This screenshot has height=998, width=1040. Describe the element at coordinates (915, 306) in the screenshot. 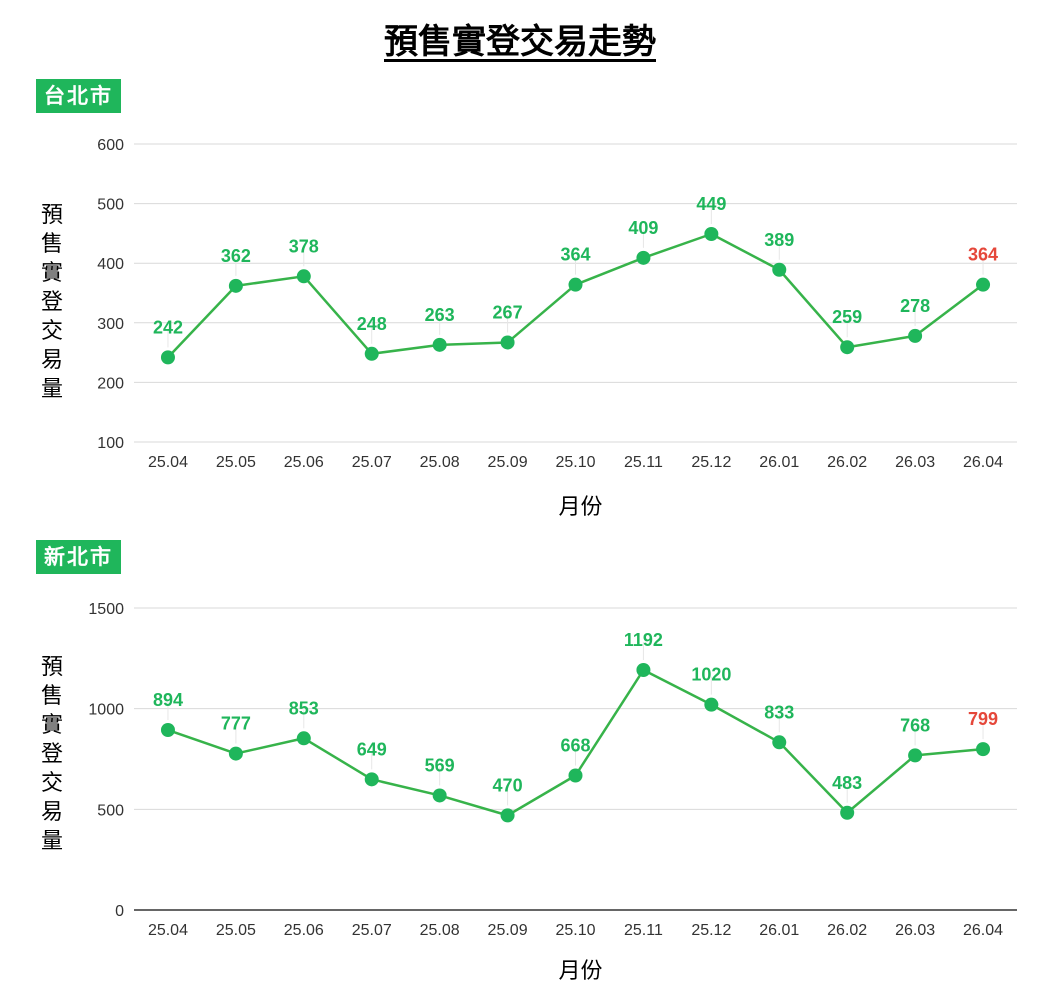

I see `data-label: 278` at that location.